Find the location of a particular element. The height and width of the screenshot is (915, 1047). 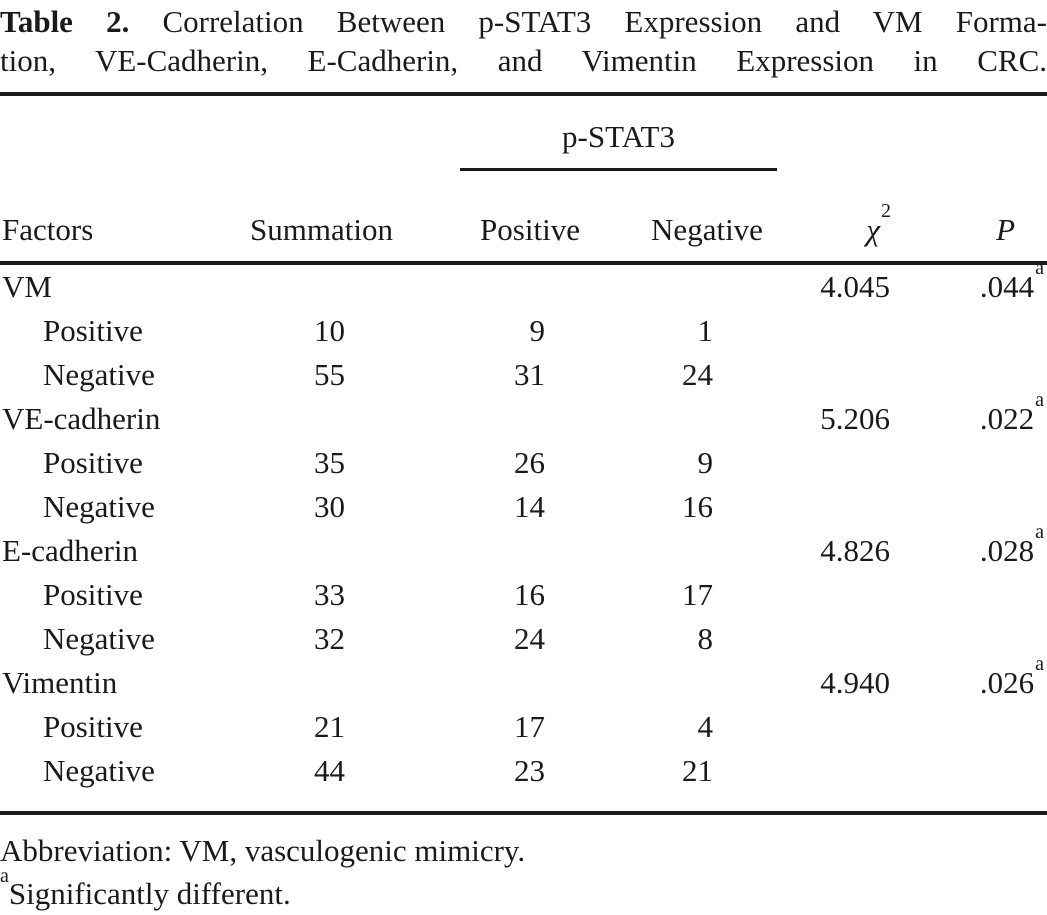

table-row-vm: VM 4.045 .044a is located at coordinates (523, 283).